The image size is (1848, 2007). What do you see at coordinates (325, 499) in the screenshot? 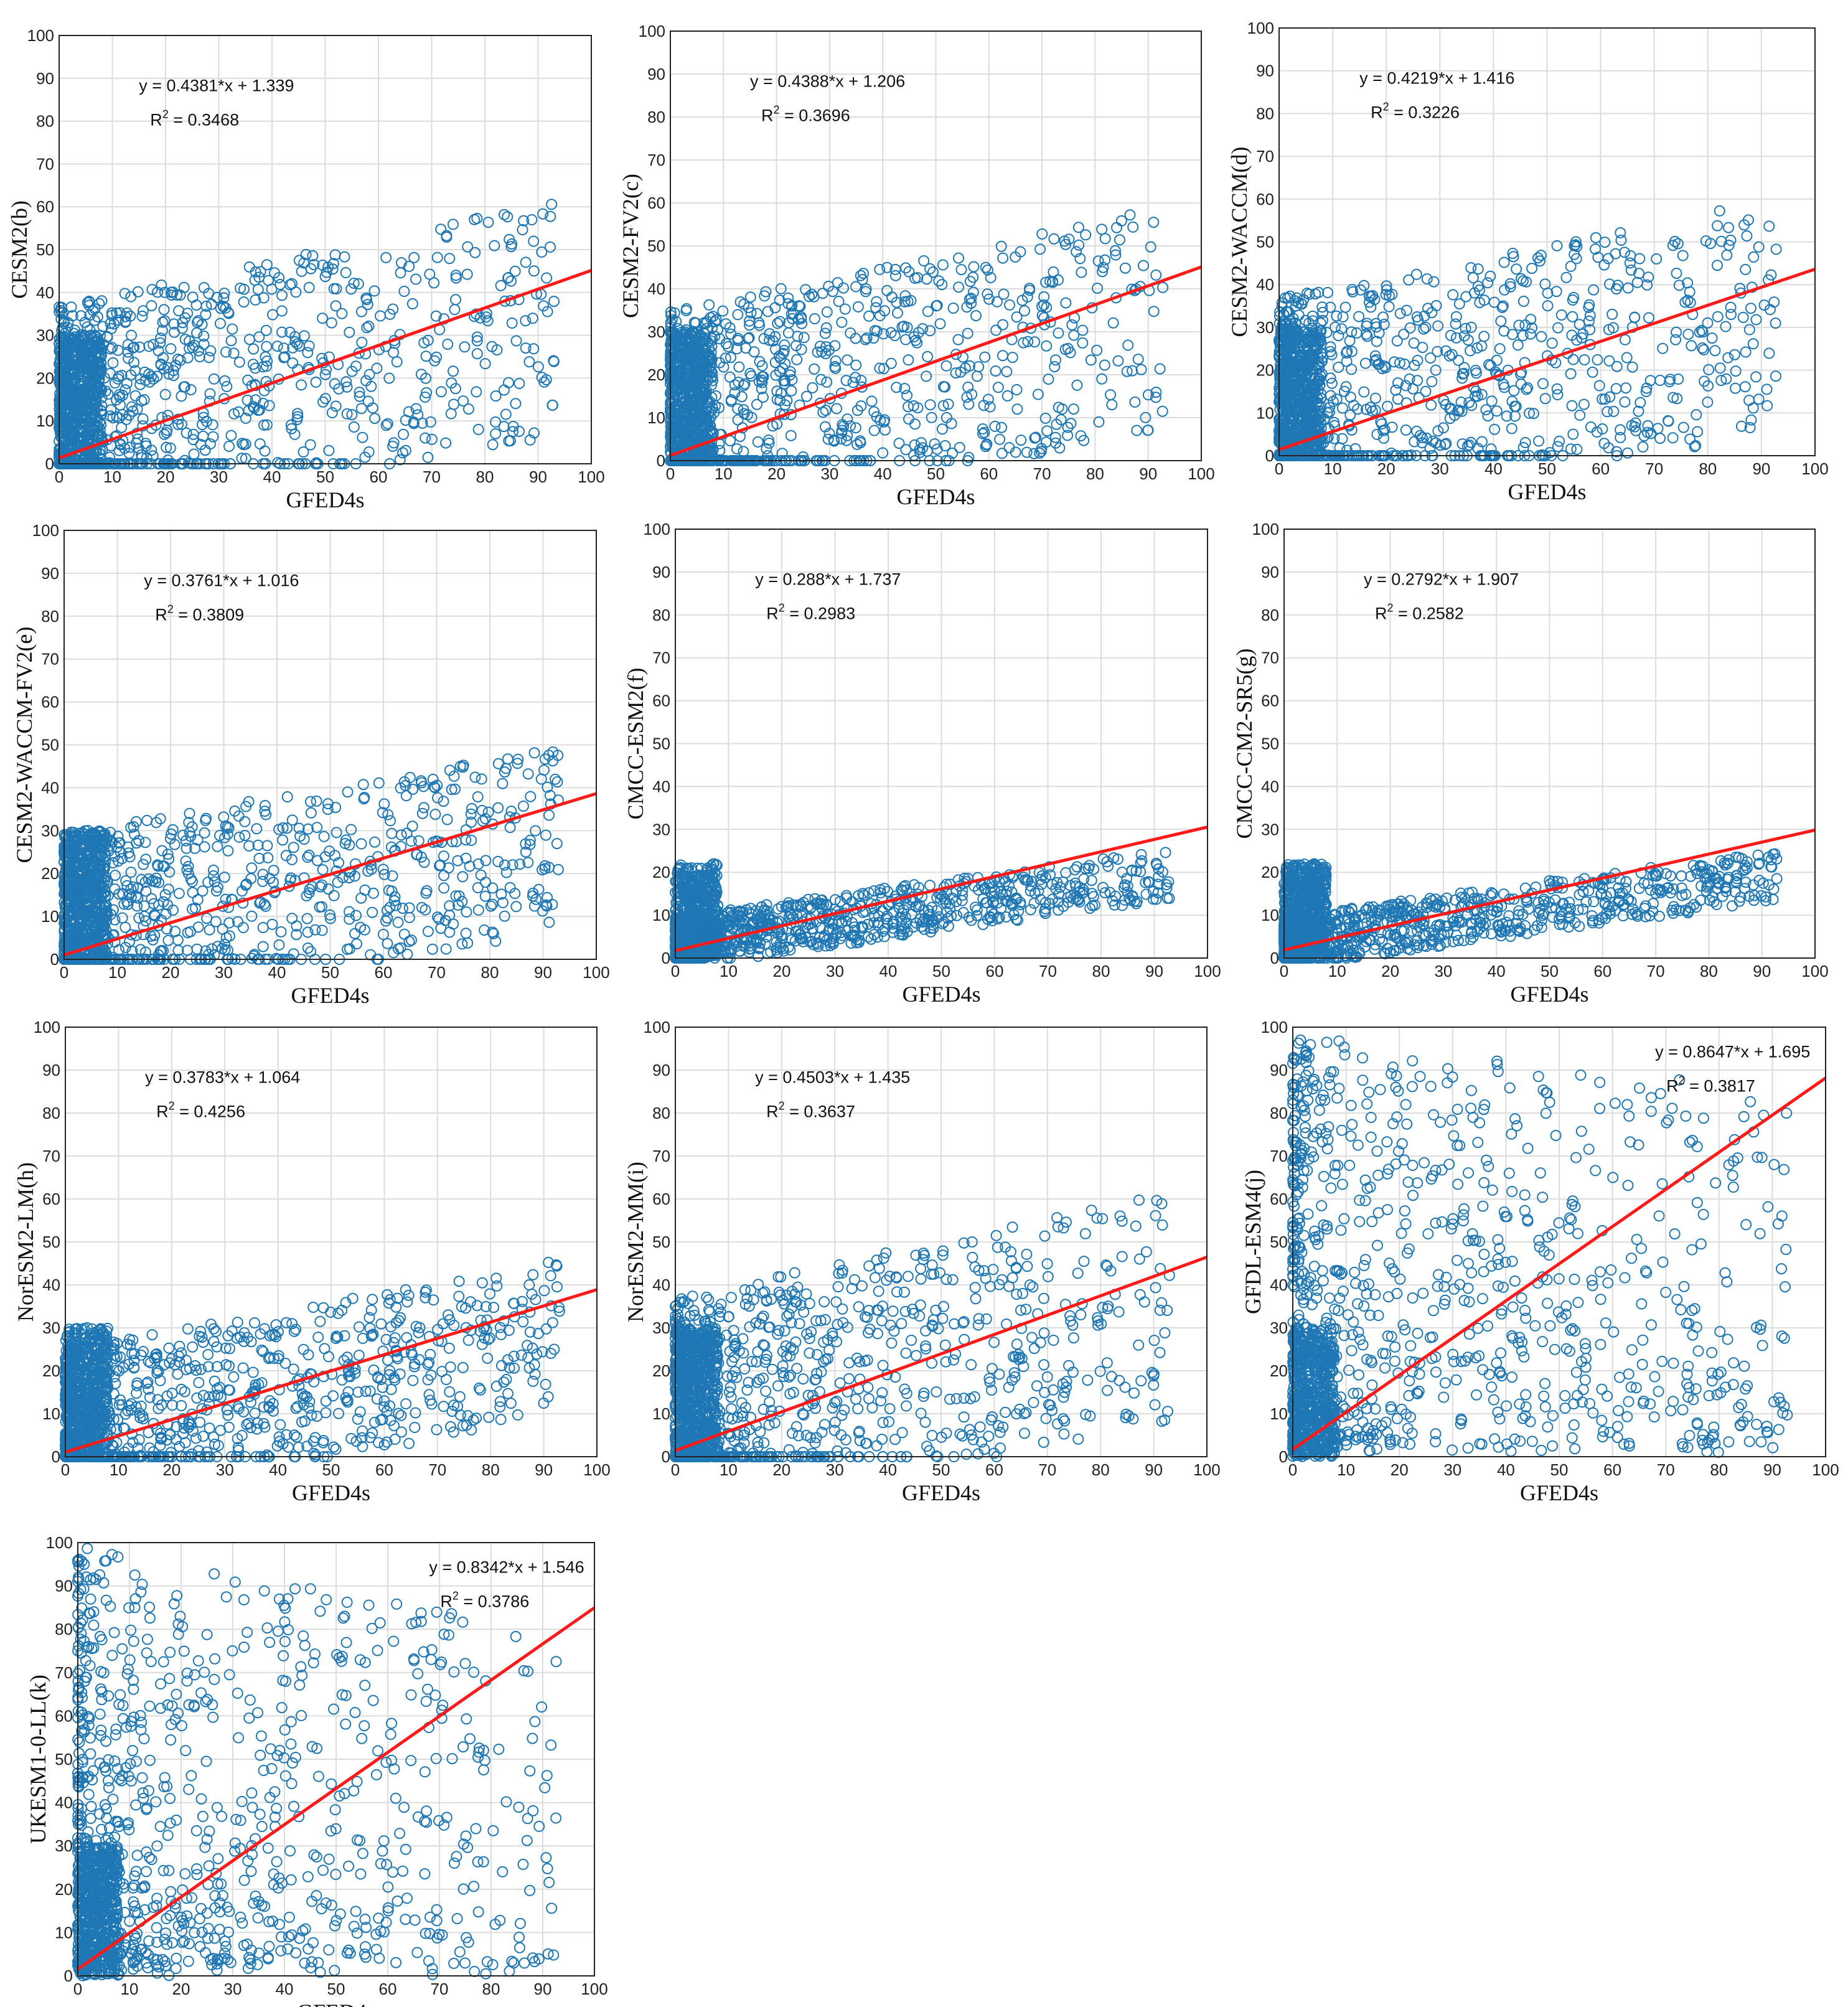
I see `x-axis-label: GFED4s` at bounding box center [325, 499].